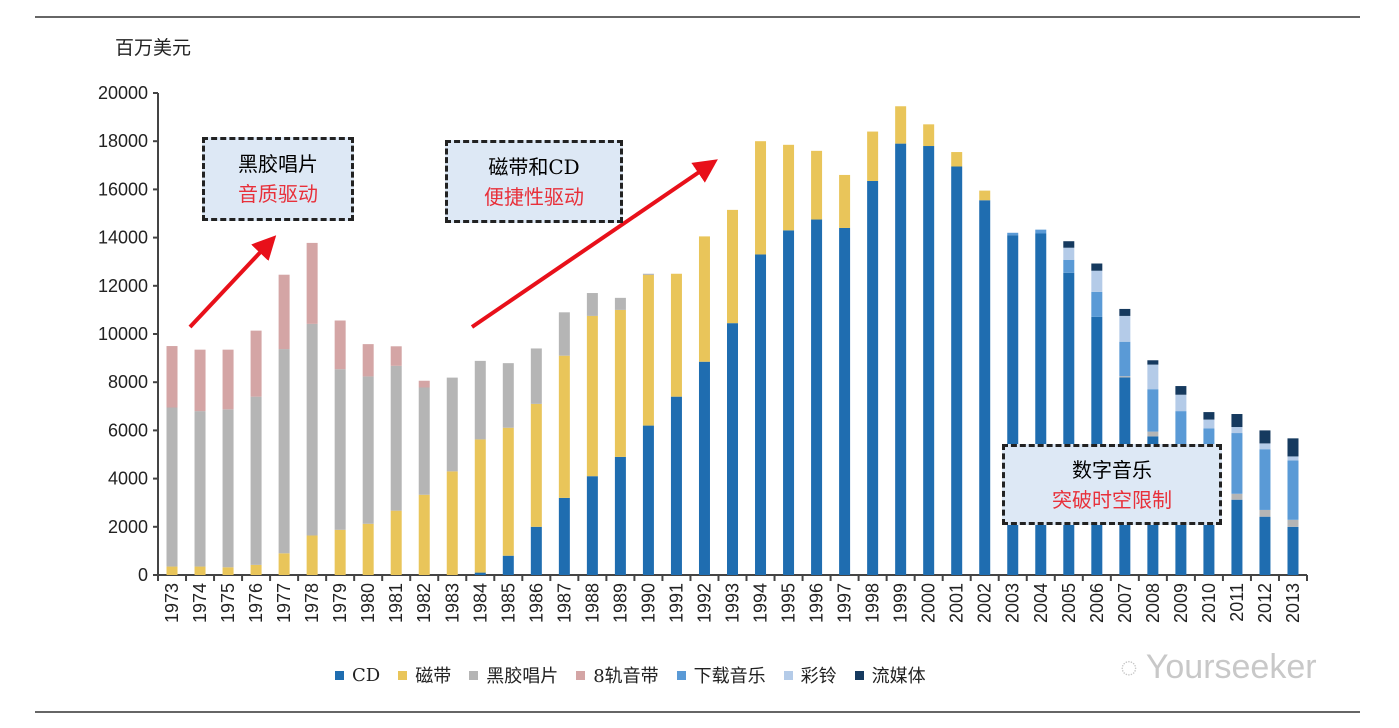 Image resolution: width=1399 pixels, height=728 pixels. What do you see at coordinates (1125, 603) in the screenshot?
I see `x-tick-label: 2007` at bounding box center [1125, 603].